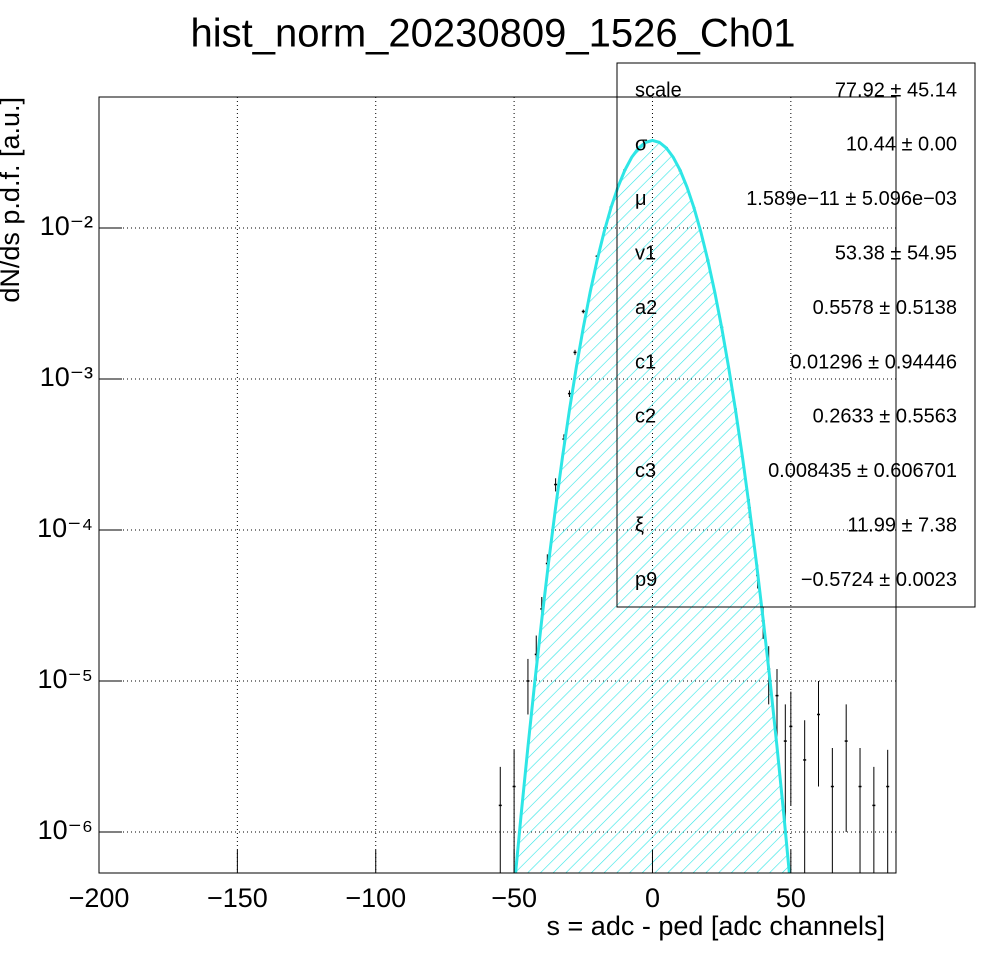 The width and height of the screenshot is (996, 972). What do you see at coordinates (641, 145) in the screenshot?
I see `stat-name: σ` at bounding box center [641, 145].